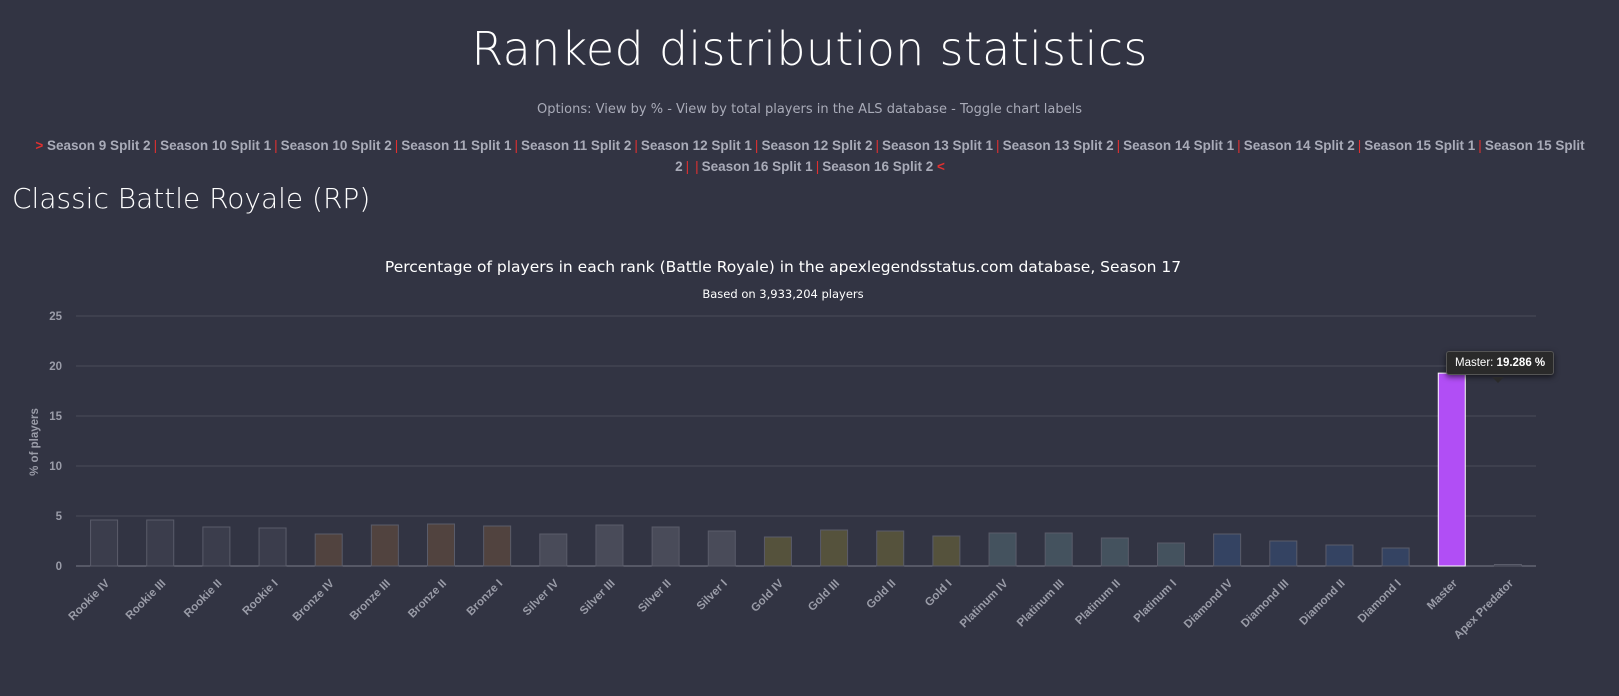 The image size is (1619, 696). Describe the element at coordinates (757, 166) in the screenshot. I see `season-link: Season 16 Split 1` at that location.